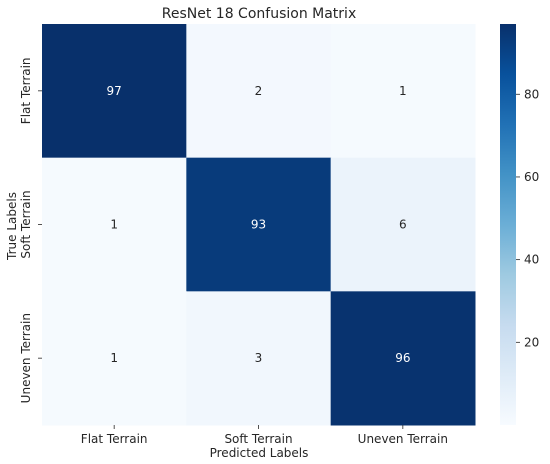 The image size is (550, 464). Describe the element at coordinates (259, 14) in the screenshot. I see `chart-title: ResNet 18 Confusion Matrix` at that location.